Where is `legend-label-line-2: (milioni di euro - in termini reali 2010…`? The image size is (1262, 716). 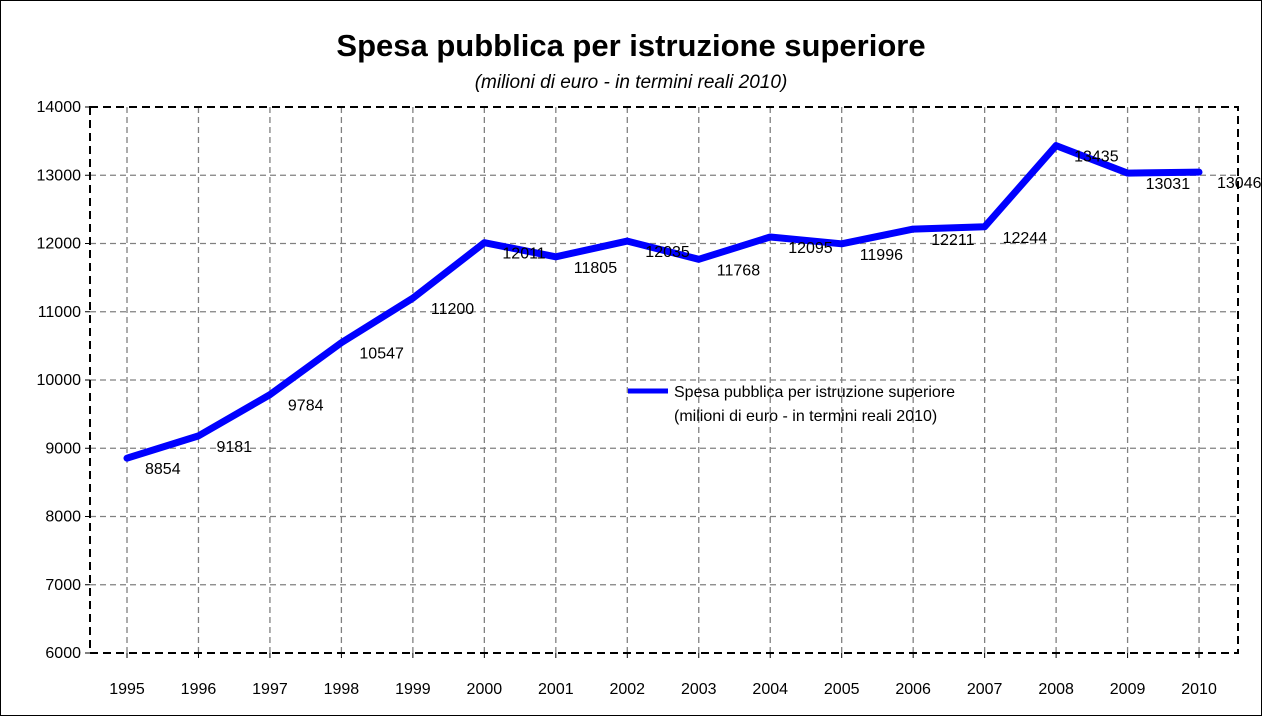
legend-label-line-2: (milioni di euro - in termini reali 2010… is located at coordinates (805, 416).